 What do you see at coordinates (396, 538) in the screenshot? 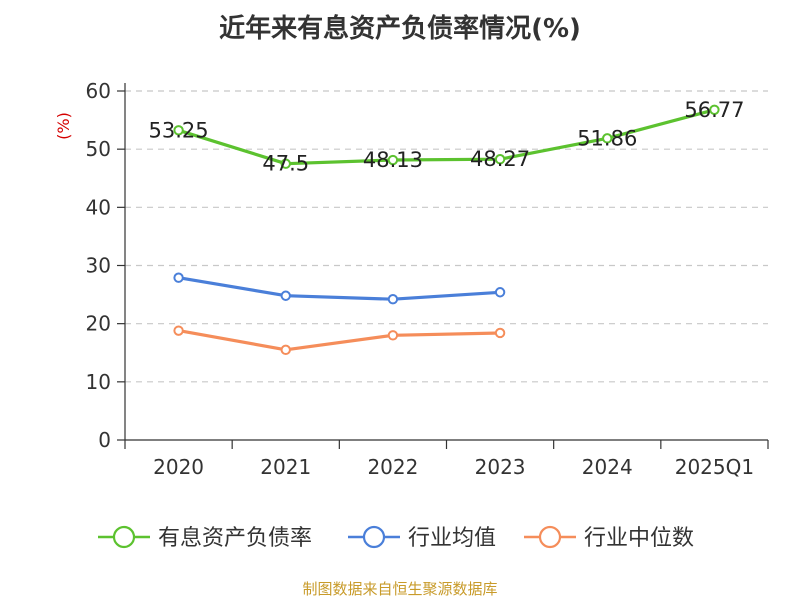
I see `legend: 有息资产负债率 行业均值 行业中位数` at bounding box center [396, 538].